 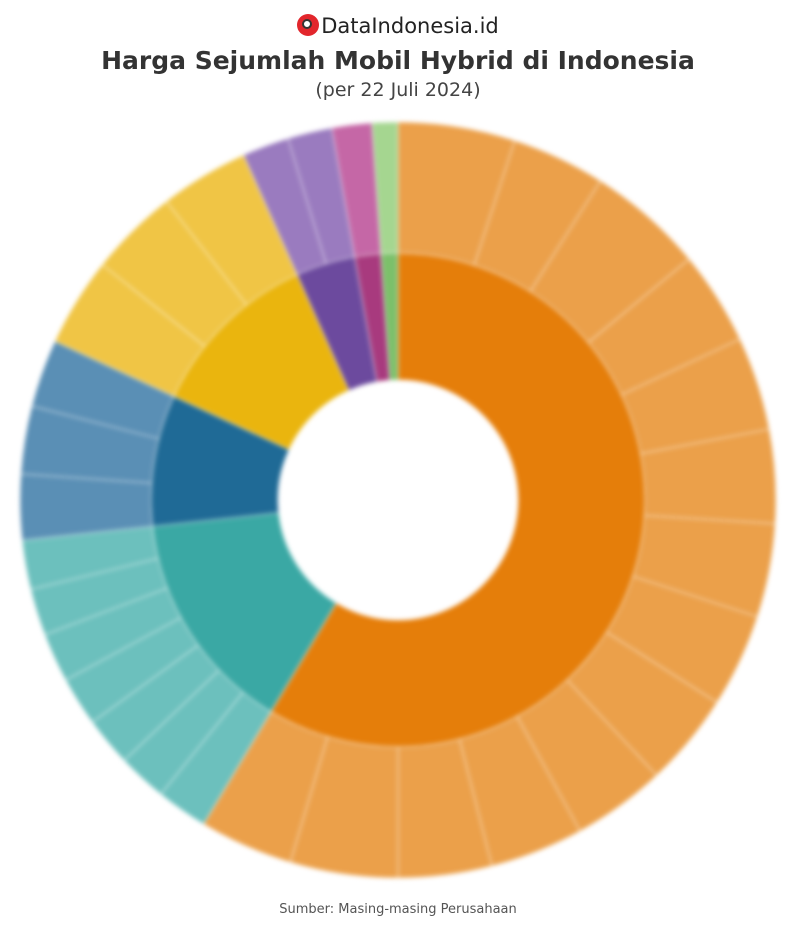 I want to click on chart-subtitle: (per 22 Juli 2024), so click(x=398, y=90).